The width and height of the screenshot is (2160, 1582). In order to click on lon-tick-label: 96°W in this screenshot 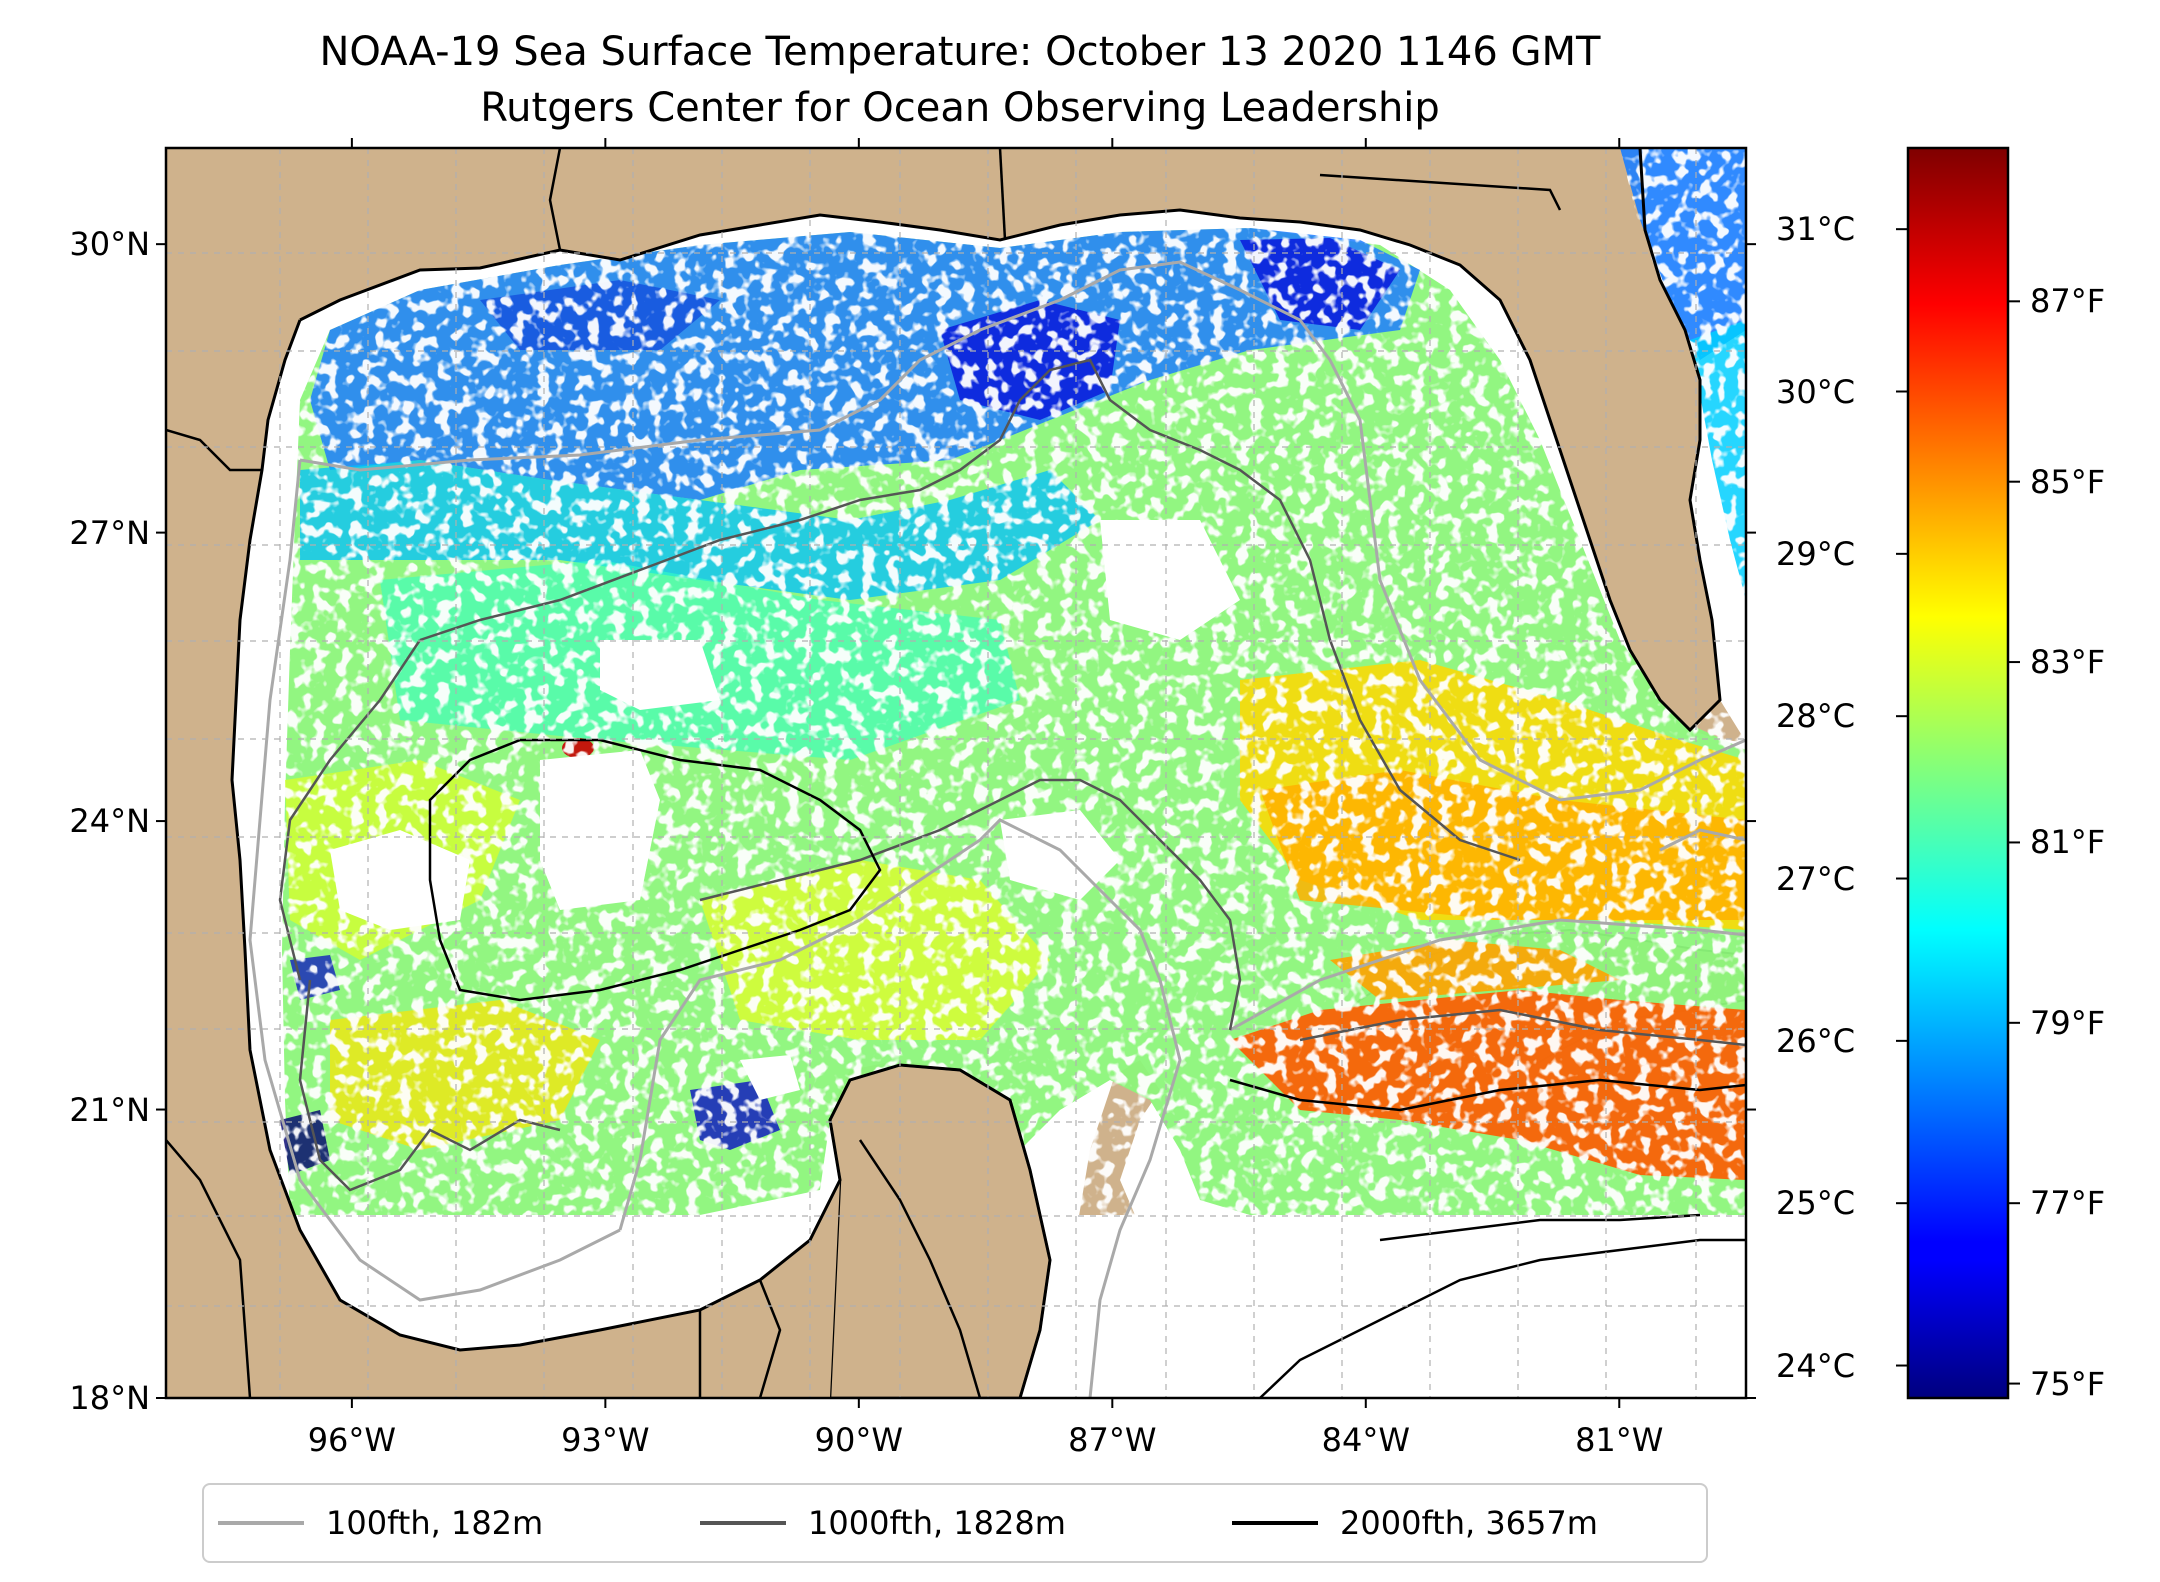, I will do `click(352, 1440)`.